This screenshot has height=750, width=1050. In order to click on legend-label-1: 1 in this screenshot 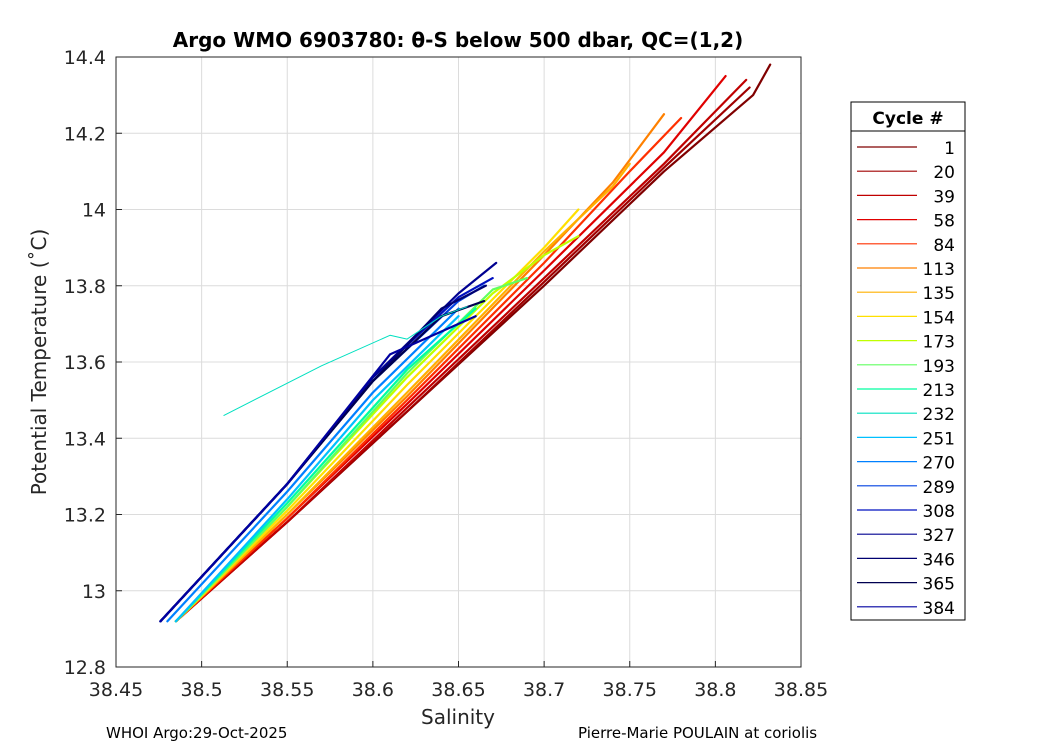, I will do `click(949, 149)`.